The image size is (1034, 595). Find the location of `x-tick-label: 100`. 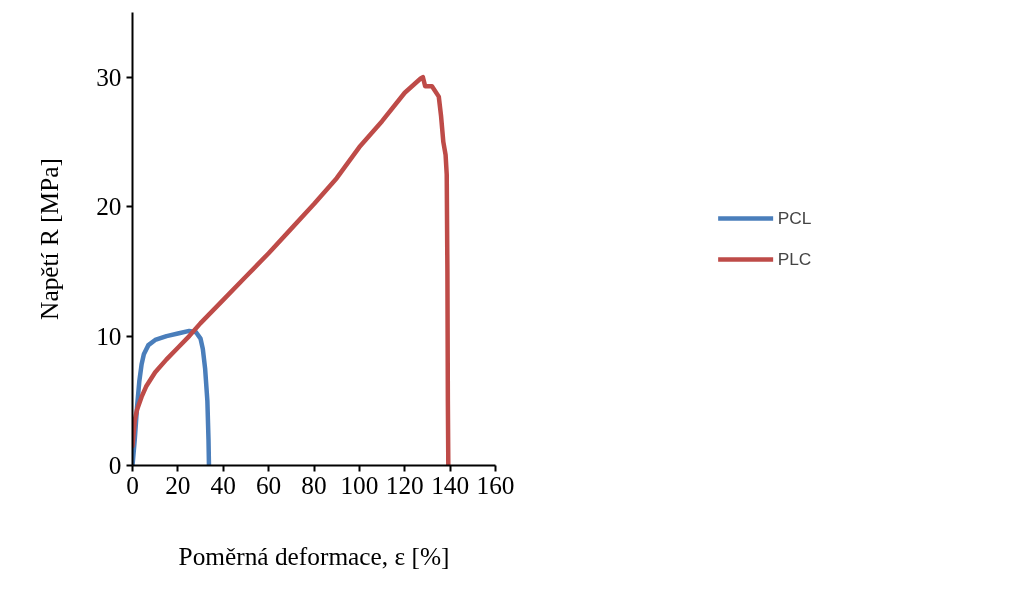

x-tick-label: 100 is located at coordinates (359, 484).